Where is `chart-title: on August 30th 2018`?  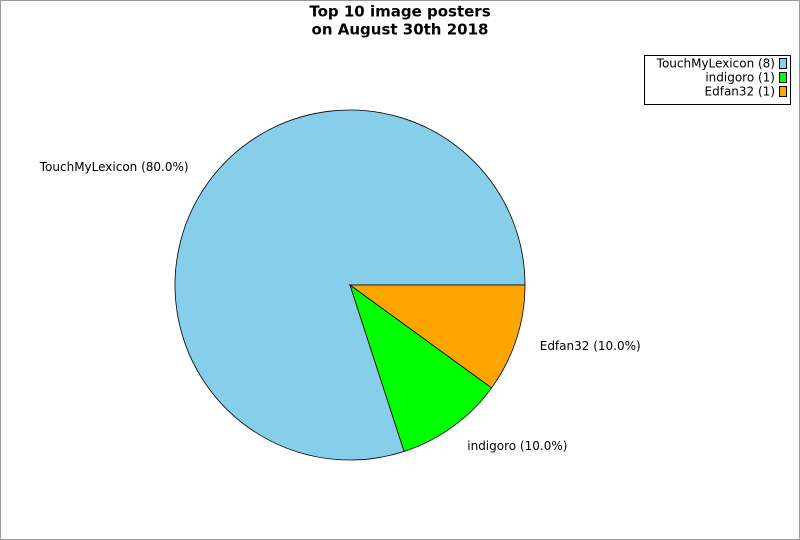
chart-title: on August 30th 2018 is located at coordinates (400, 30).